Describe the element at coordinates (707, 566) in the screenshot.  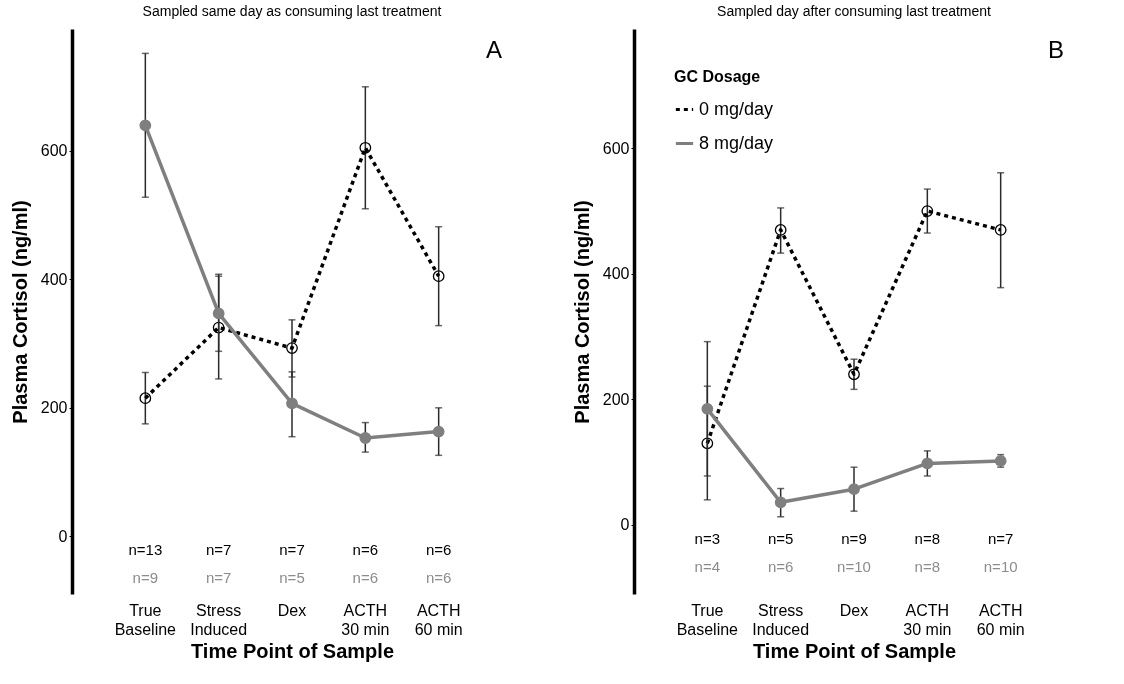
I see `annotation: n=4` at that location.